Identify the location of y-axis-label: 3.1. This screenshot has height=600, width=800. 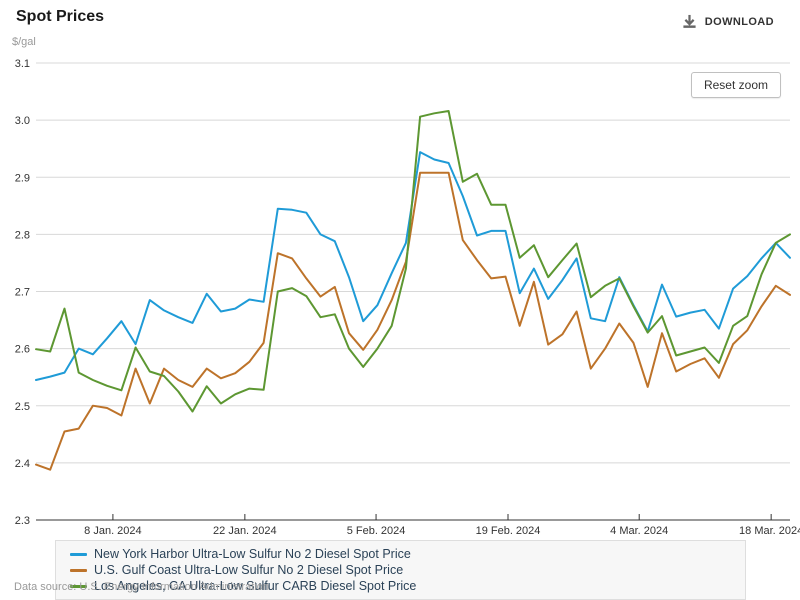
(22, 64).